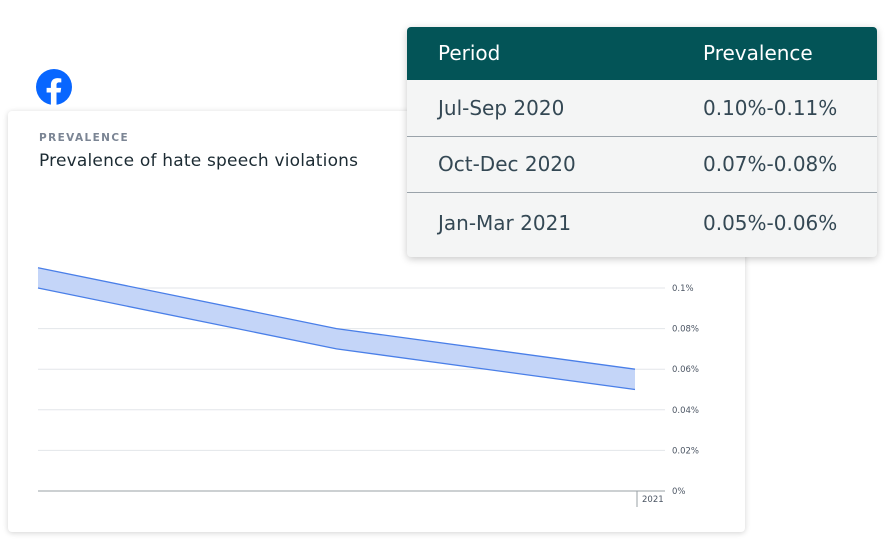 The width and height of the screenshot is (890, 560). Describe the element at coordinates (683, 289) in the screenshot. I see `y-tick-label: 0.1%` at that location.